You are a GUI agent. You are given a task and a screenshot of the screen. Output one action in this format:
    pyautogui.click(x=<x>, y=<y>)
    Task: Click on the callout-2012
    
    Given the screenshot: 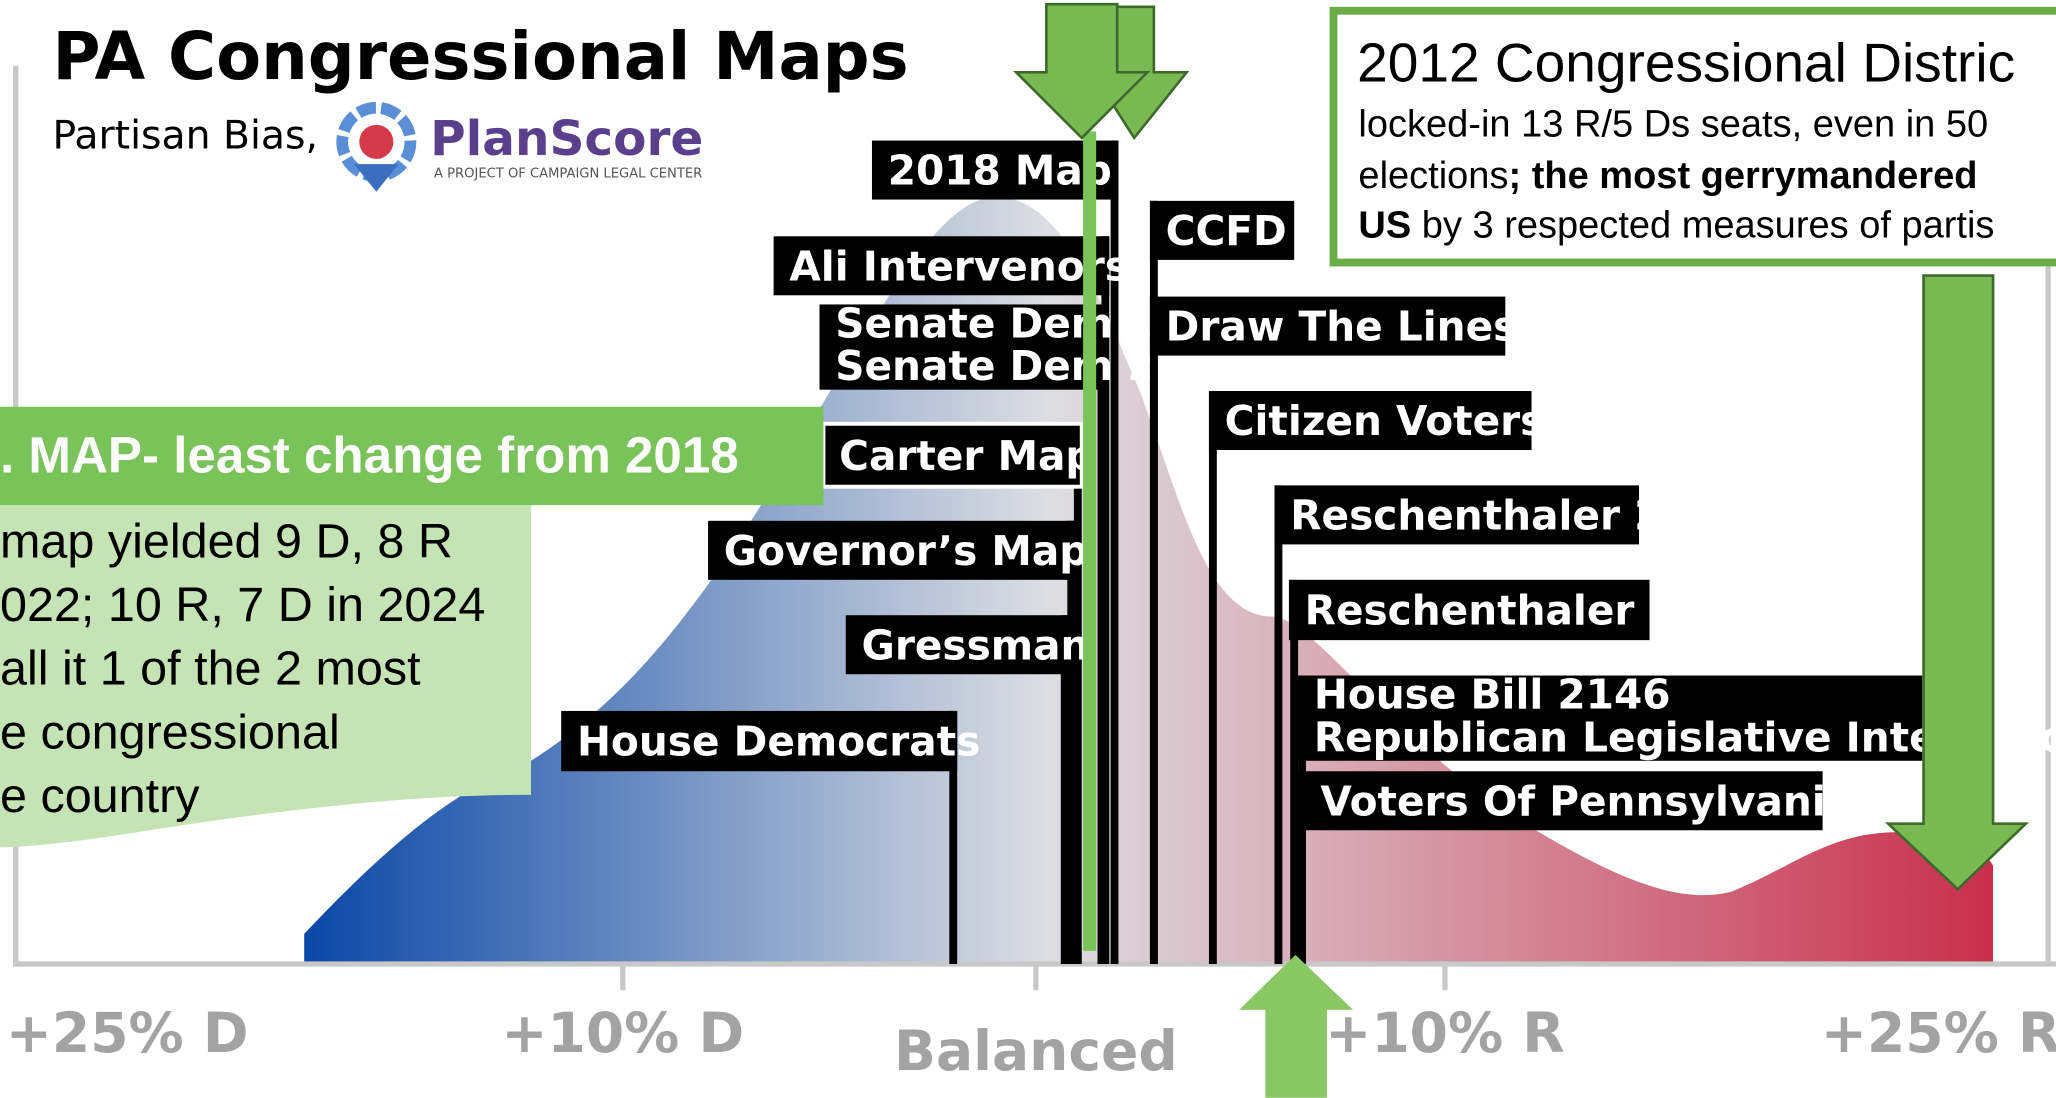 What is the action you would take?
    pyautogui.click(x=1692, y=136)
    